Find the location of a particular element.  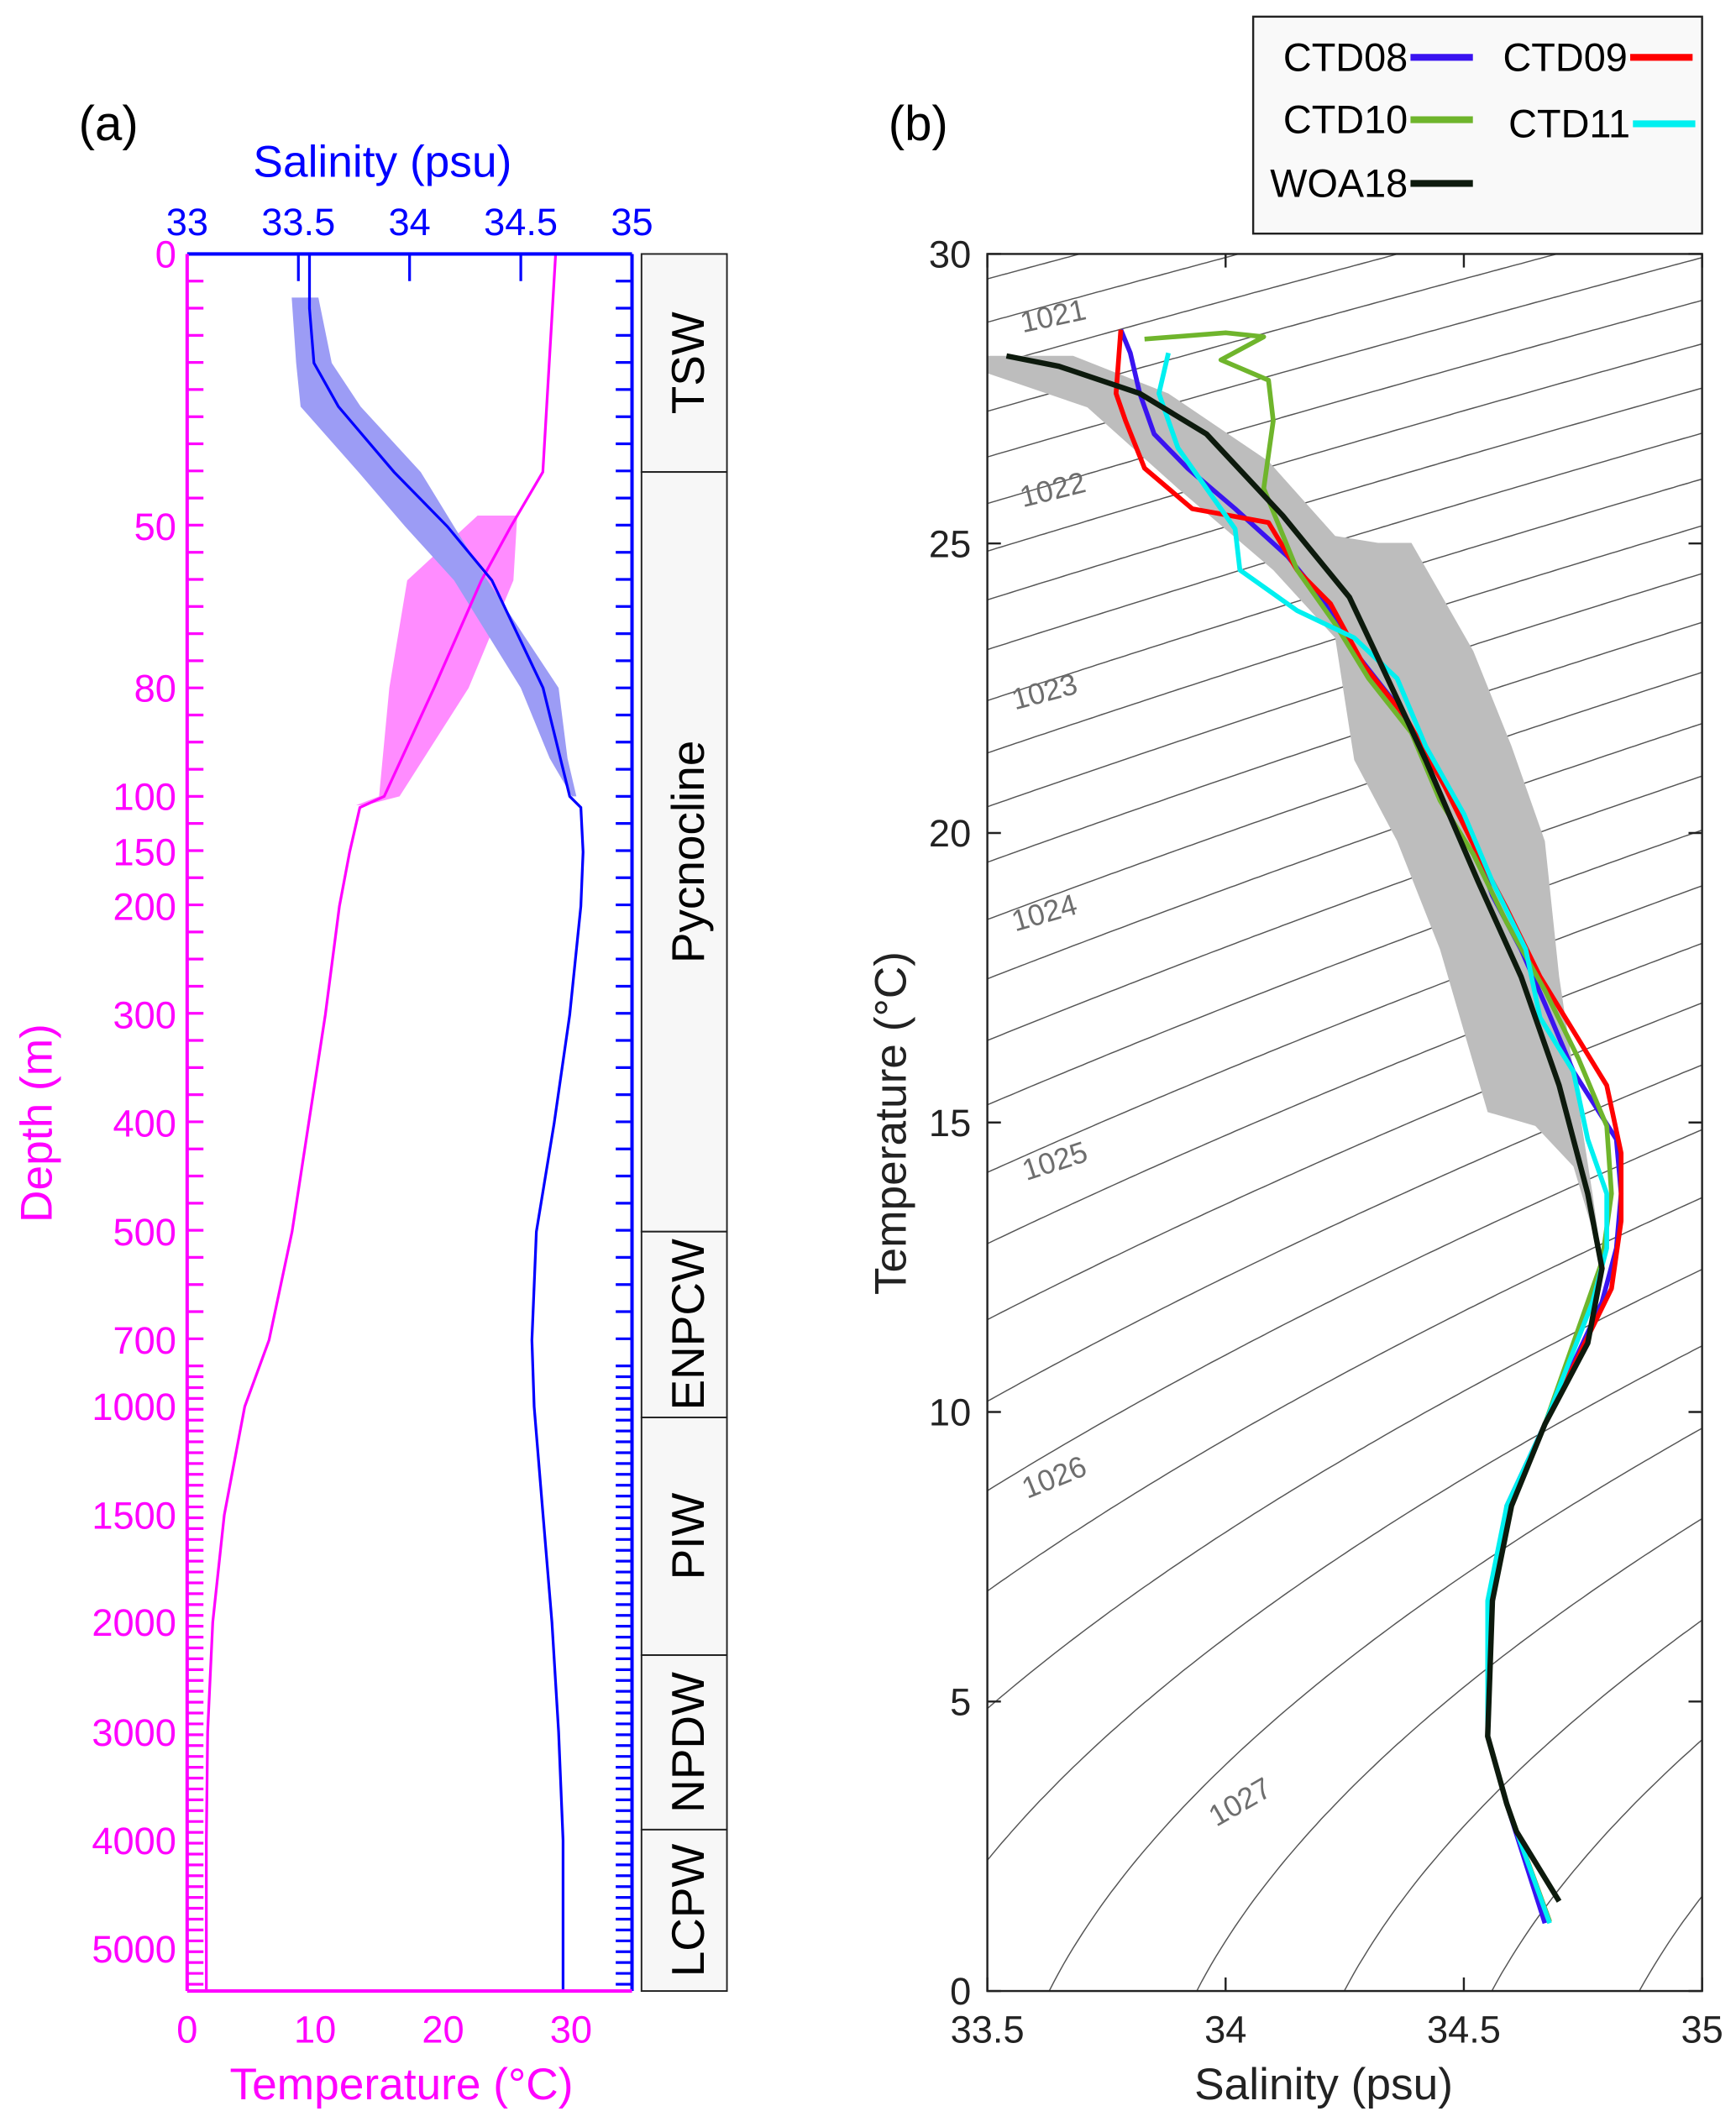

x-tick-label: 33.5 is located at coordinates (988, 2029).